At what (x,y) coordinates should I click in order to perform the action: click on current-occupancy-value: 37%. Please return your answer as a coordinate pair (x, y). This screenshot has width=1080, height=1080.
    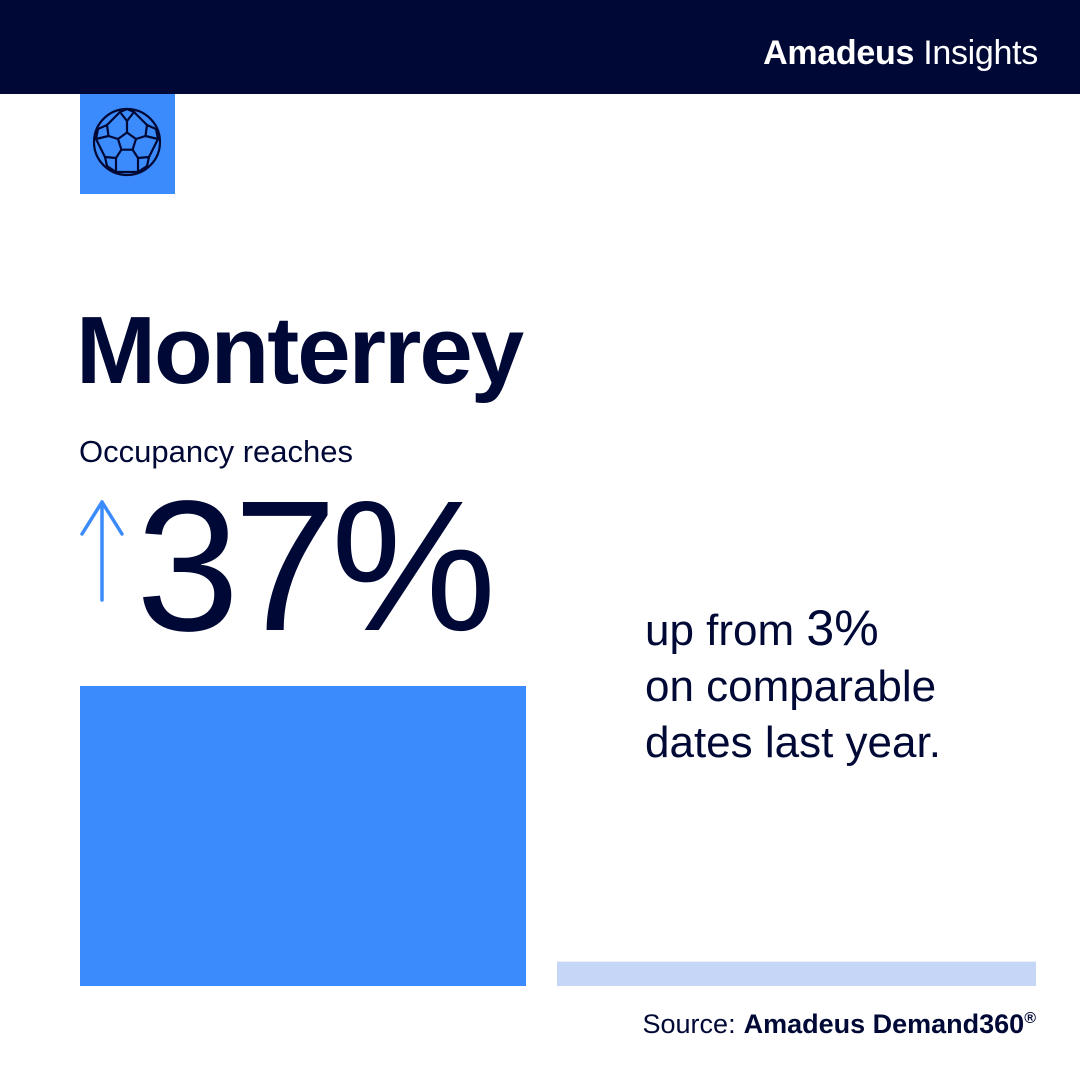
    Looking at the image, I should click on (316, 566).